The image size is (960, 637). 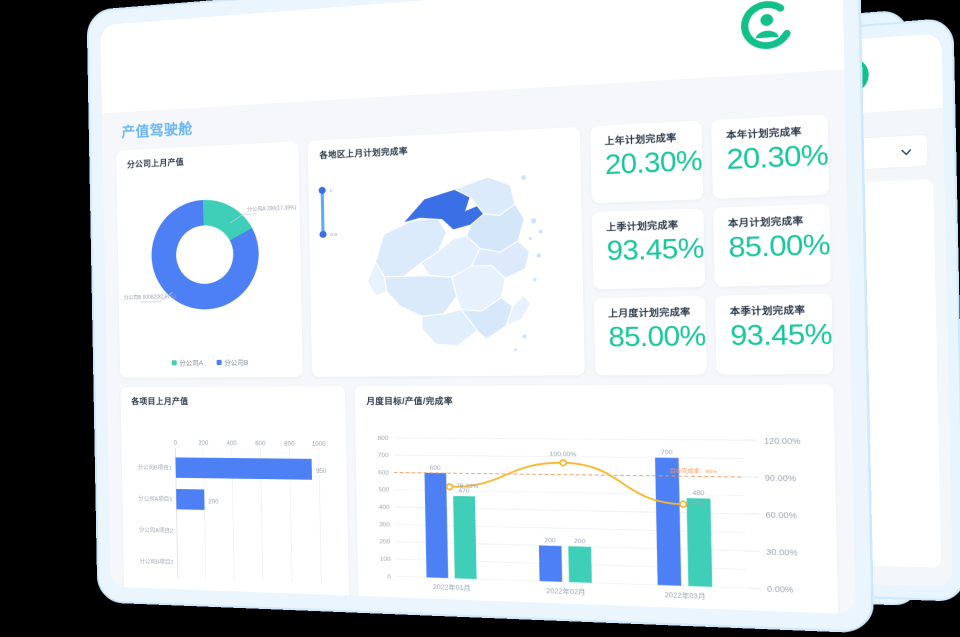 I want to click on kpi-card-this-month: 本月计划完成率 85.00%, so click(x=772, y=245).